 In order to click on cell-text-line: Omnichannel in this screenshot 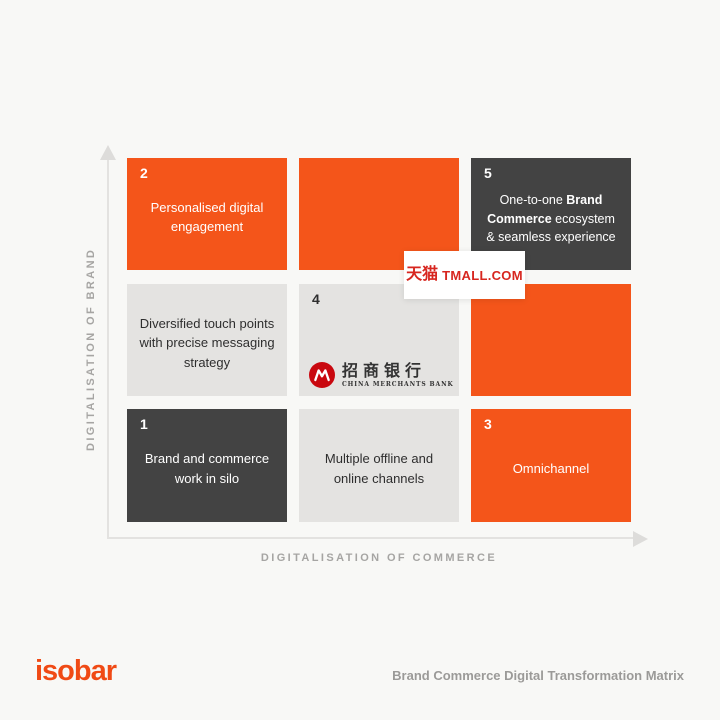, I will do `click(551, 468)`.